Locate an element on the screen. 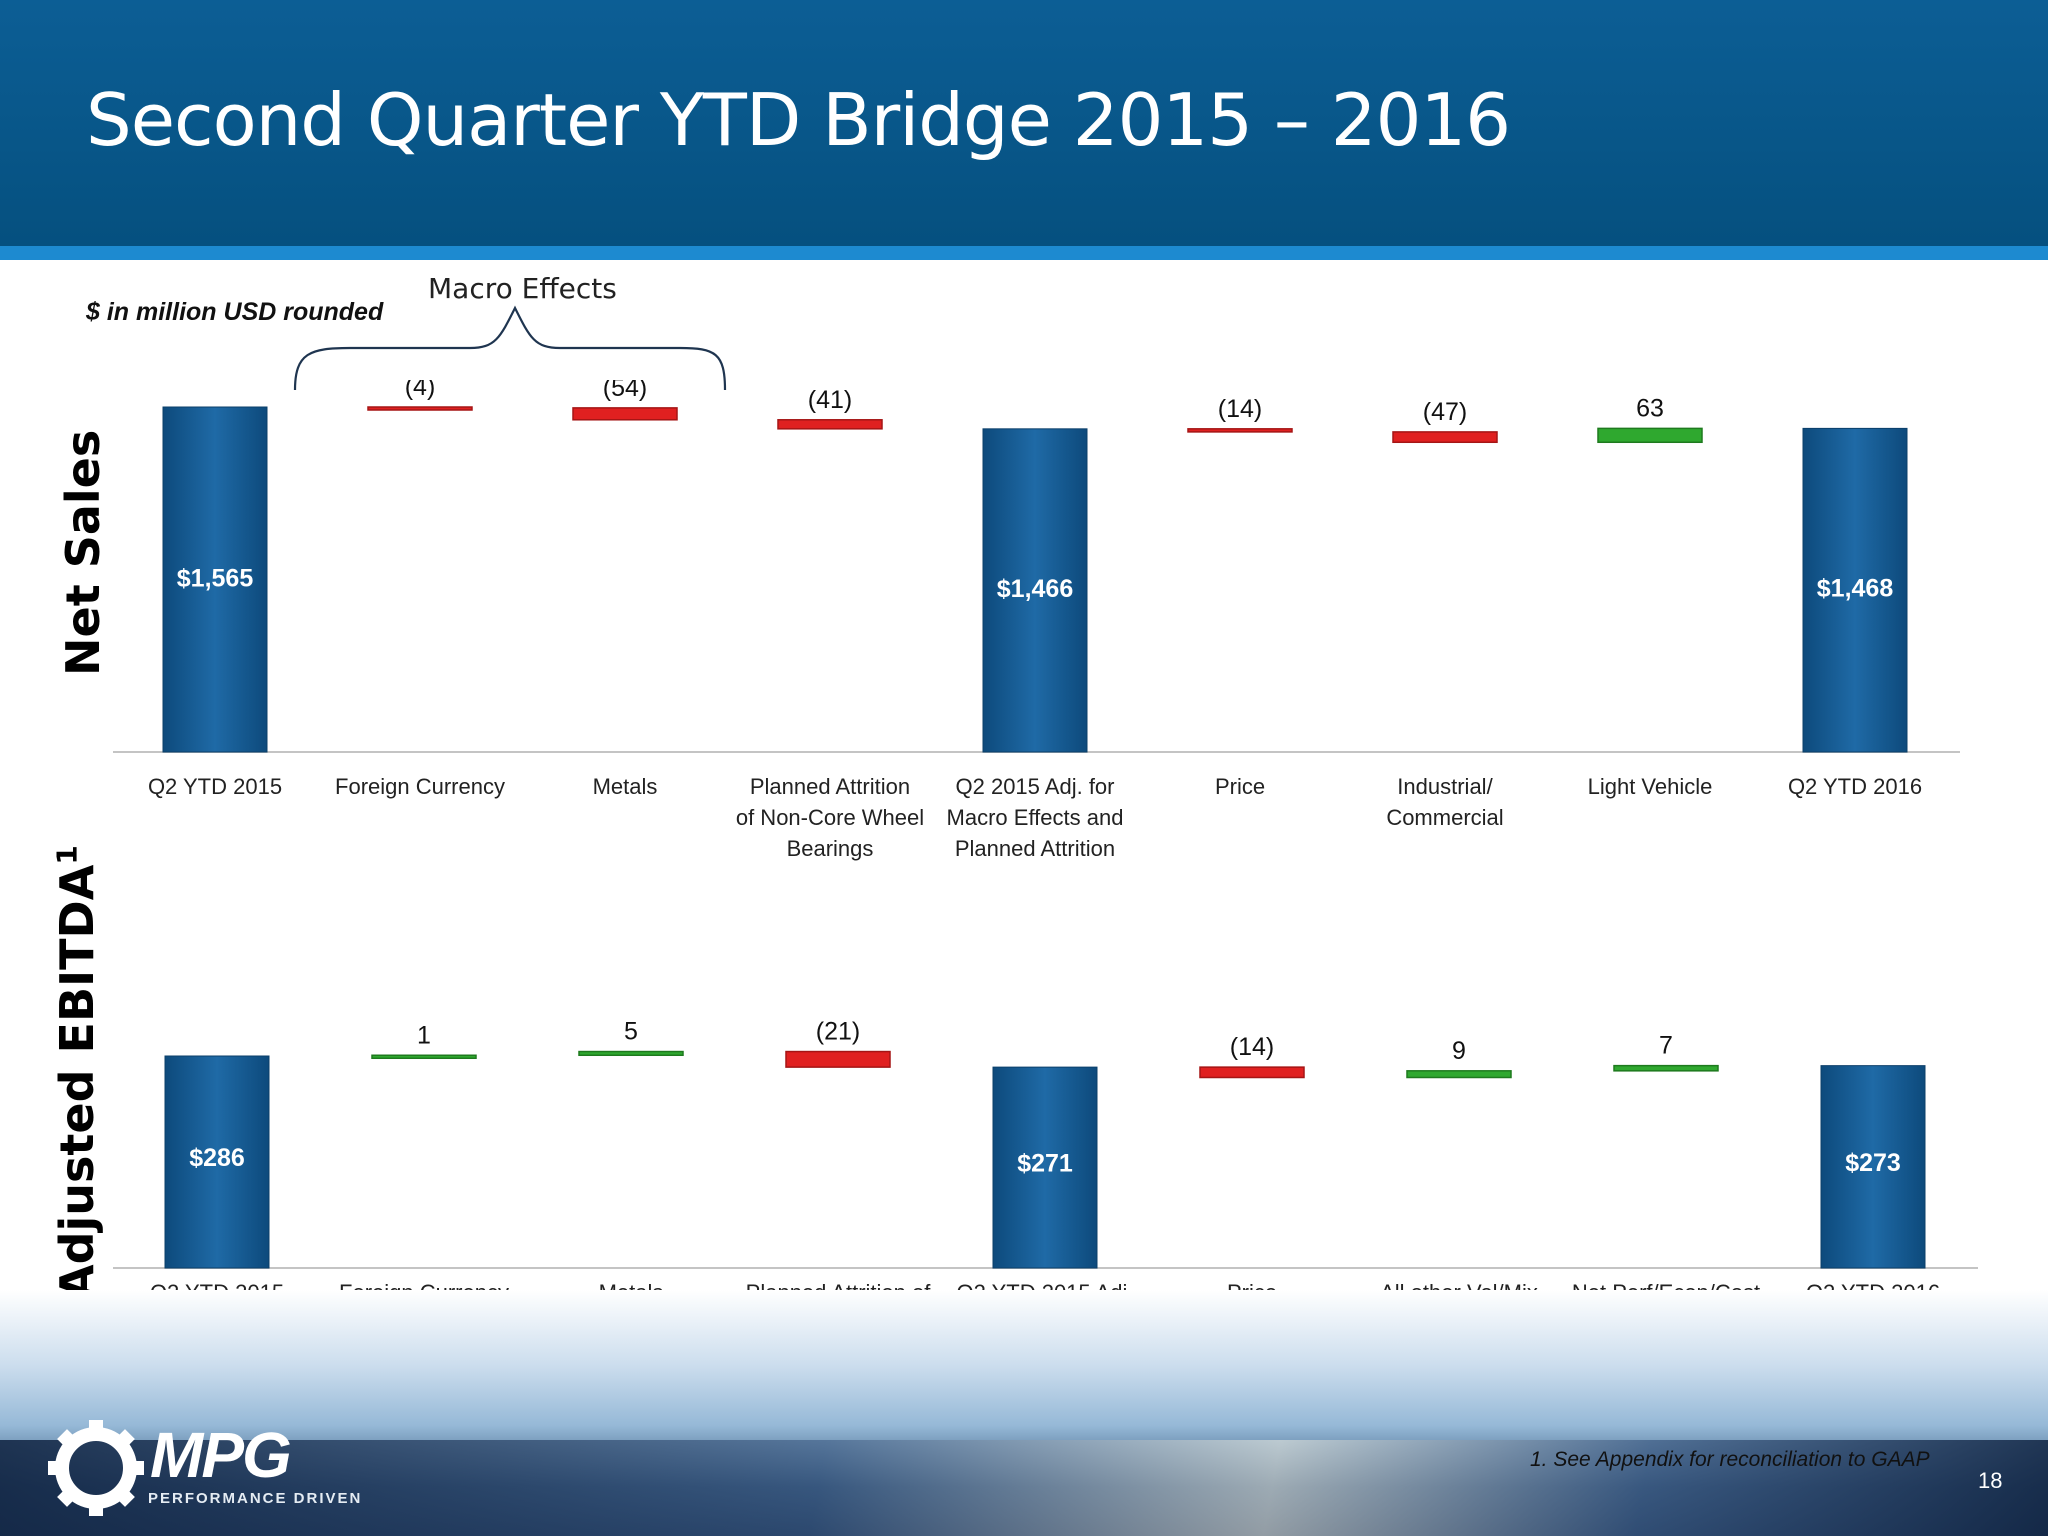 This screenshot has height=1536, width=2048. net-sales-value-label-5: (14) is located at coordinates (1240, 409).